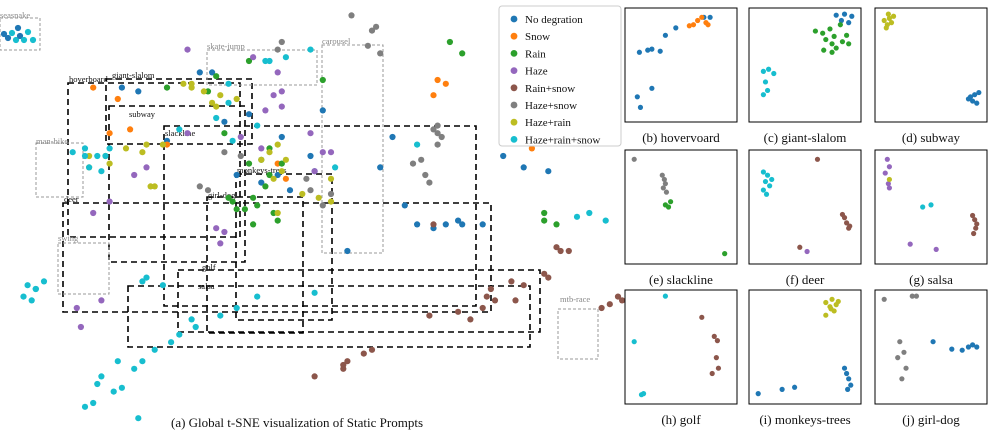  What do you see at coordinates (255, 265) in the screenshot?
I see `region-box-girl-dog` at bounding box center [255, 265].